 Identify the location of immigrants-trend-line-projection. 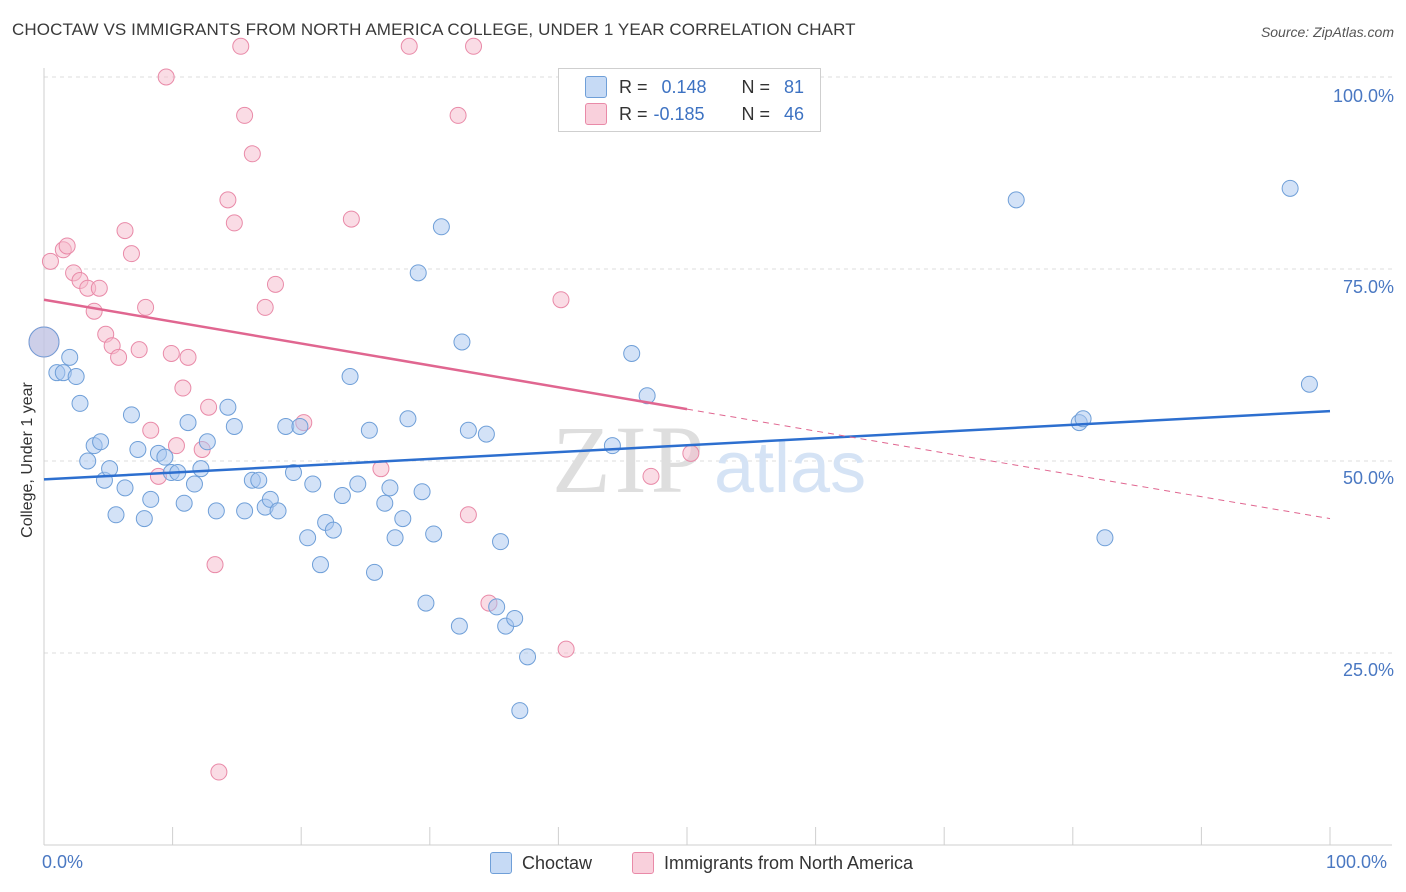
(1008, 464).